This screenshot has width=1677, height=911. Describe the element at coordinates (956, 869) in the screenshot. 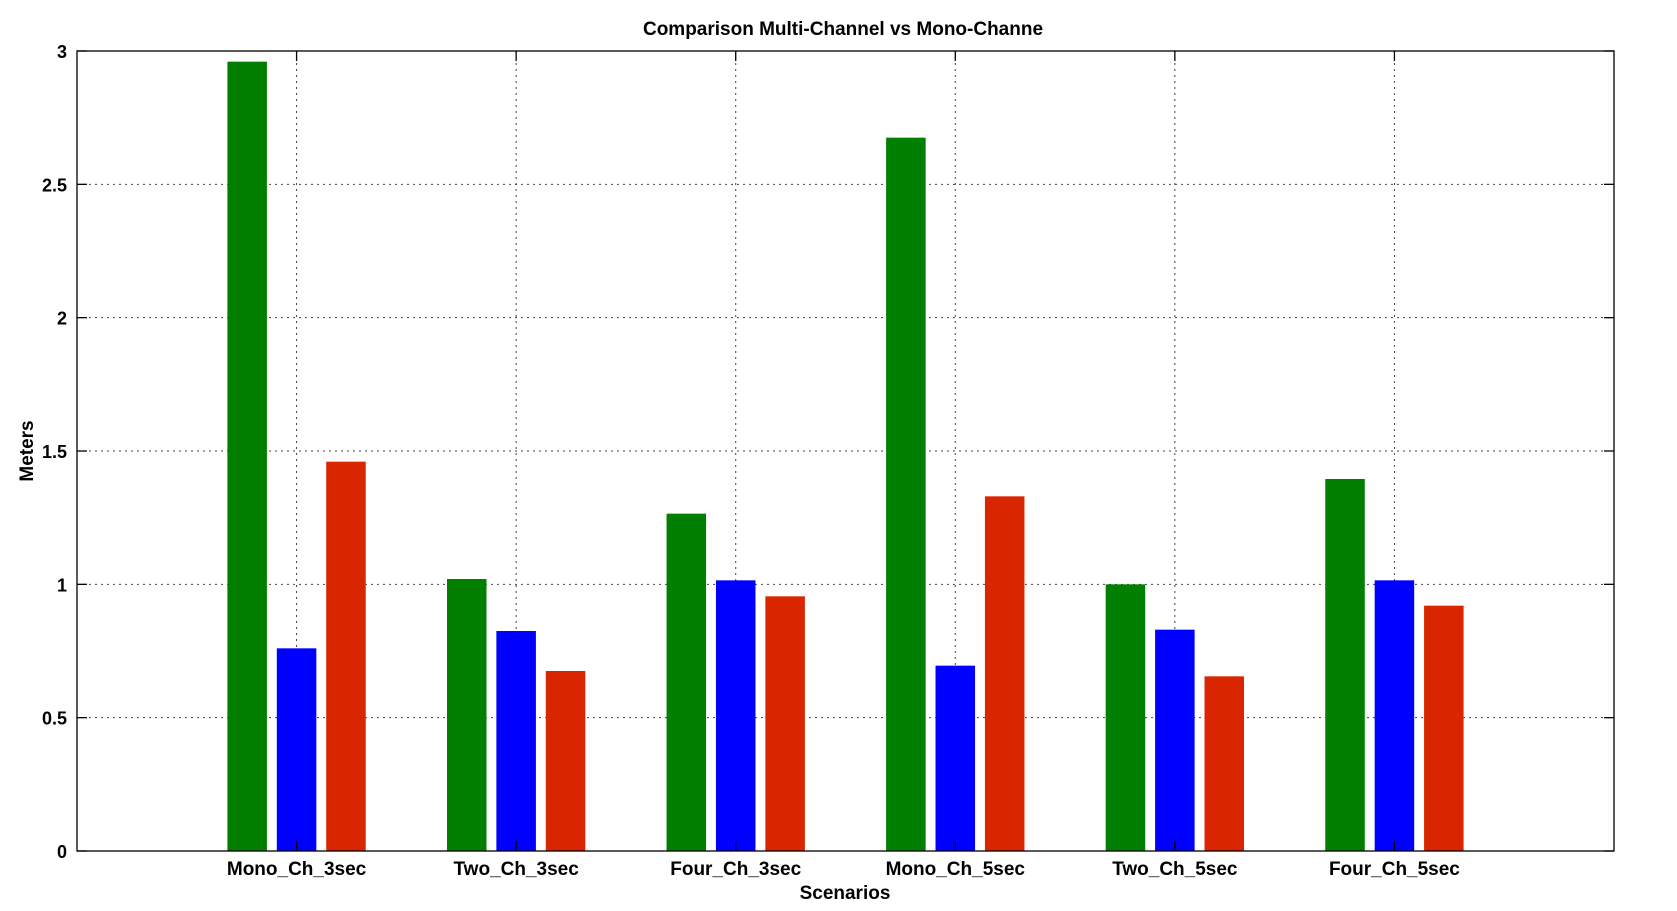

I see `x-tick-label: Mono_Ch_5sec` at that location.